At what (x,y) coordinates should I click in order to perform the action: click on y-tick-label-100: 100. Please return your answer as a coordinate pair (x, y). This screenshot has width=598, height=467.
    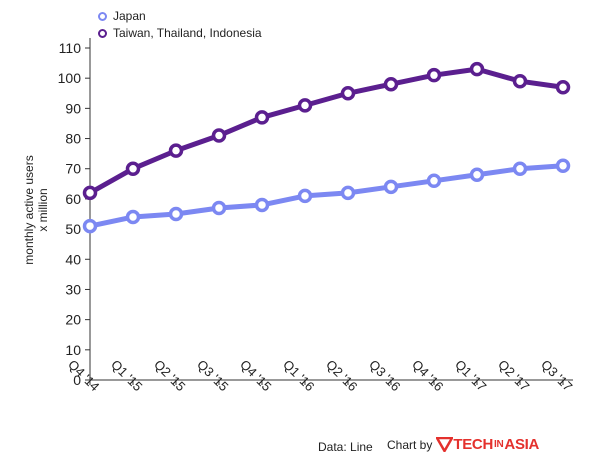
    Looking at the image, I should click on (70, 78).